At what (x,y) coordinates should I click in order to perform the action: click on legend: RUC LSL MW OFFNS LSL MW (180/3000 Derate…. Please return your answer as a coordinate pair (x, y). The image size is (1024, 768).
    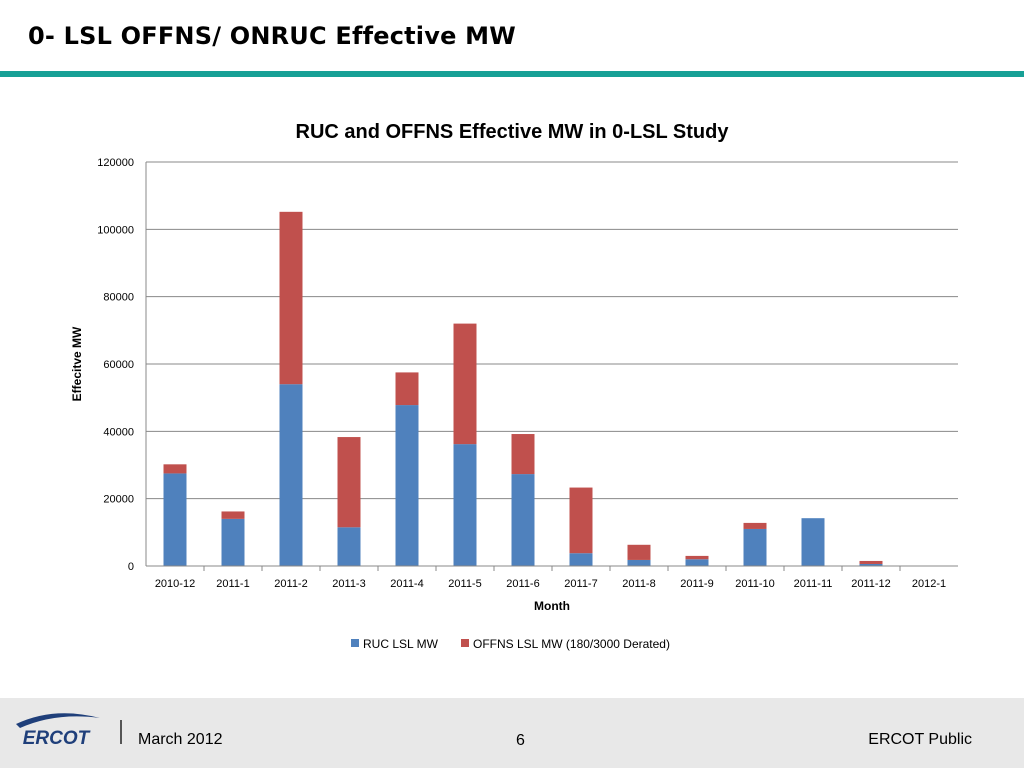
    Looking at the image, I should click on (510, 644).